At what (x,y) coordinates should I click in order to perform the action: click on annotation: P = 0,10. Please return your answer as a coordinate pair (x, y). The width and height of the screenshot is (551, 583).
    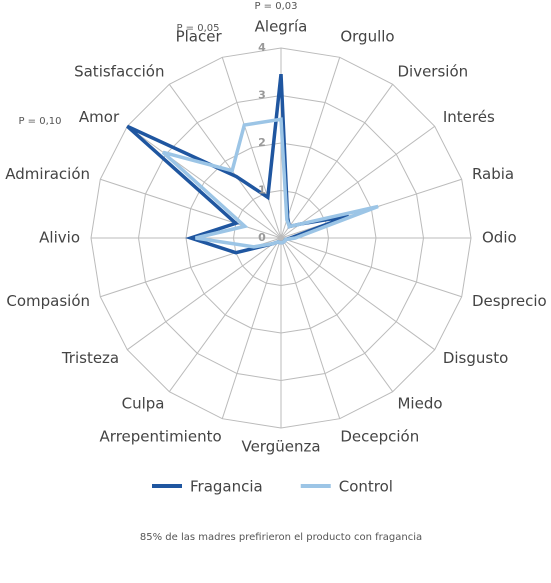
    Looking at the image, I should click on (39, 121).